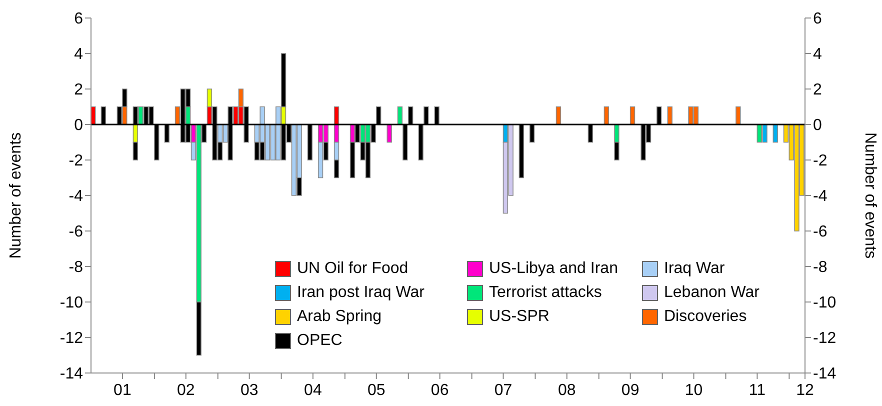  What do you see at coordinates (820, 267) in the screenshot?
I see `y2-tick-label: -8` at bounding box center [820, 267].